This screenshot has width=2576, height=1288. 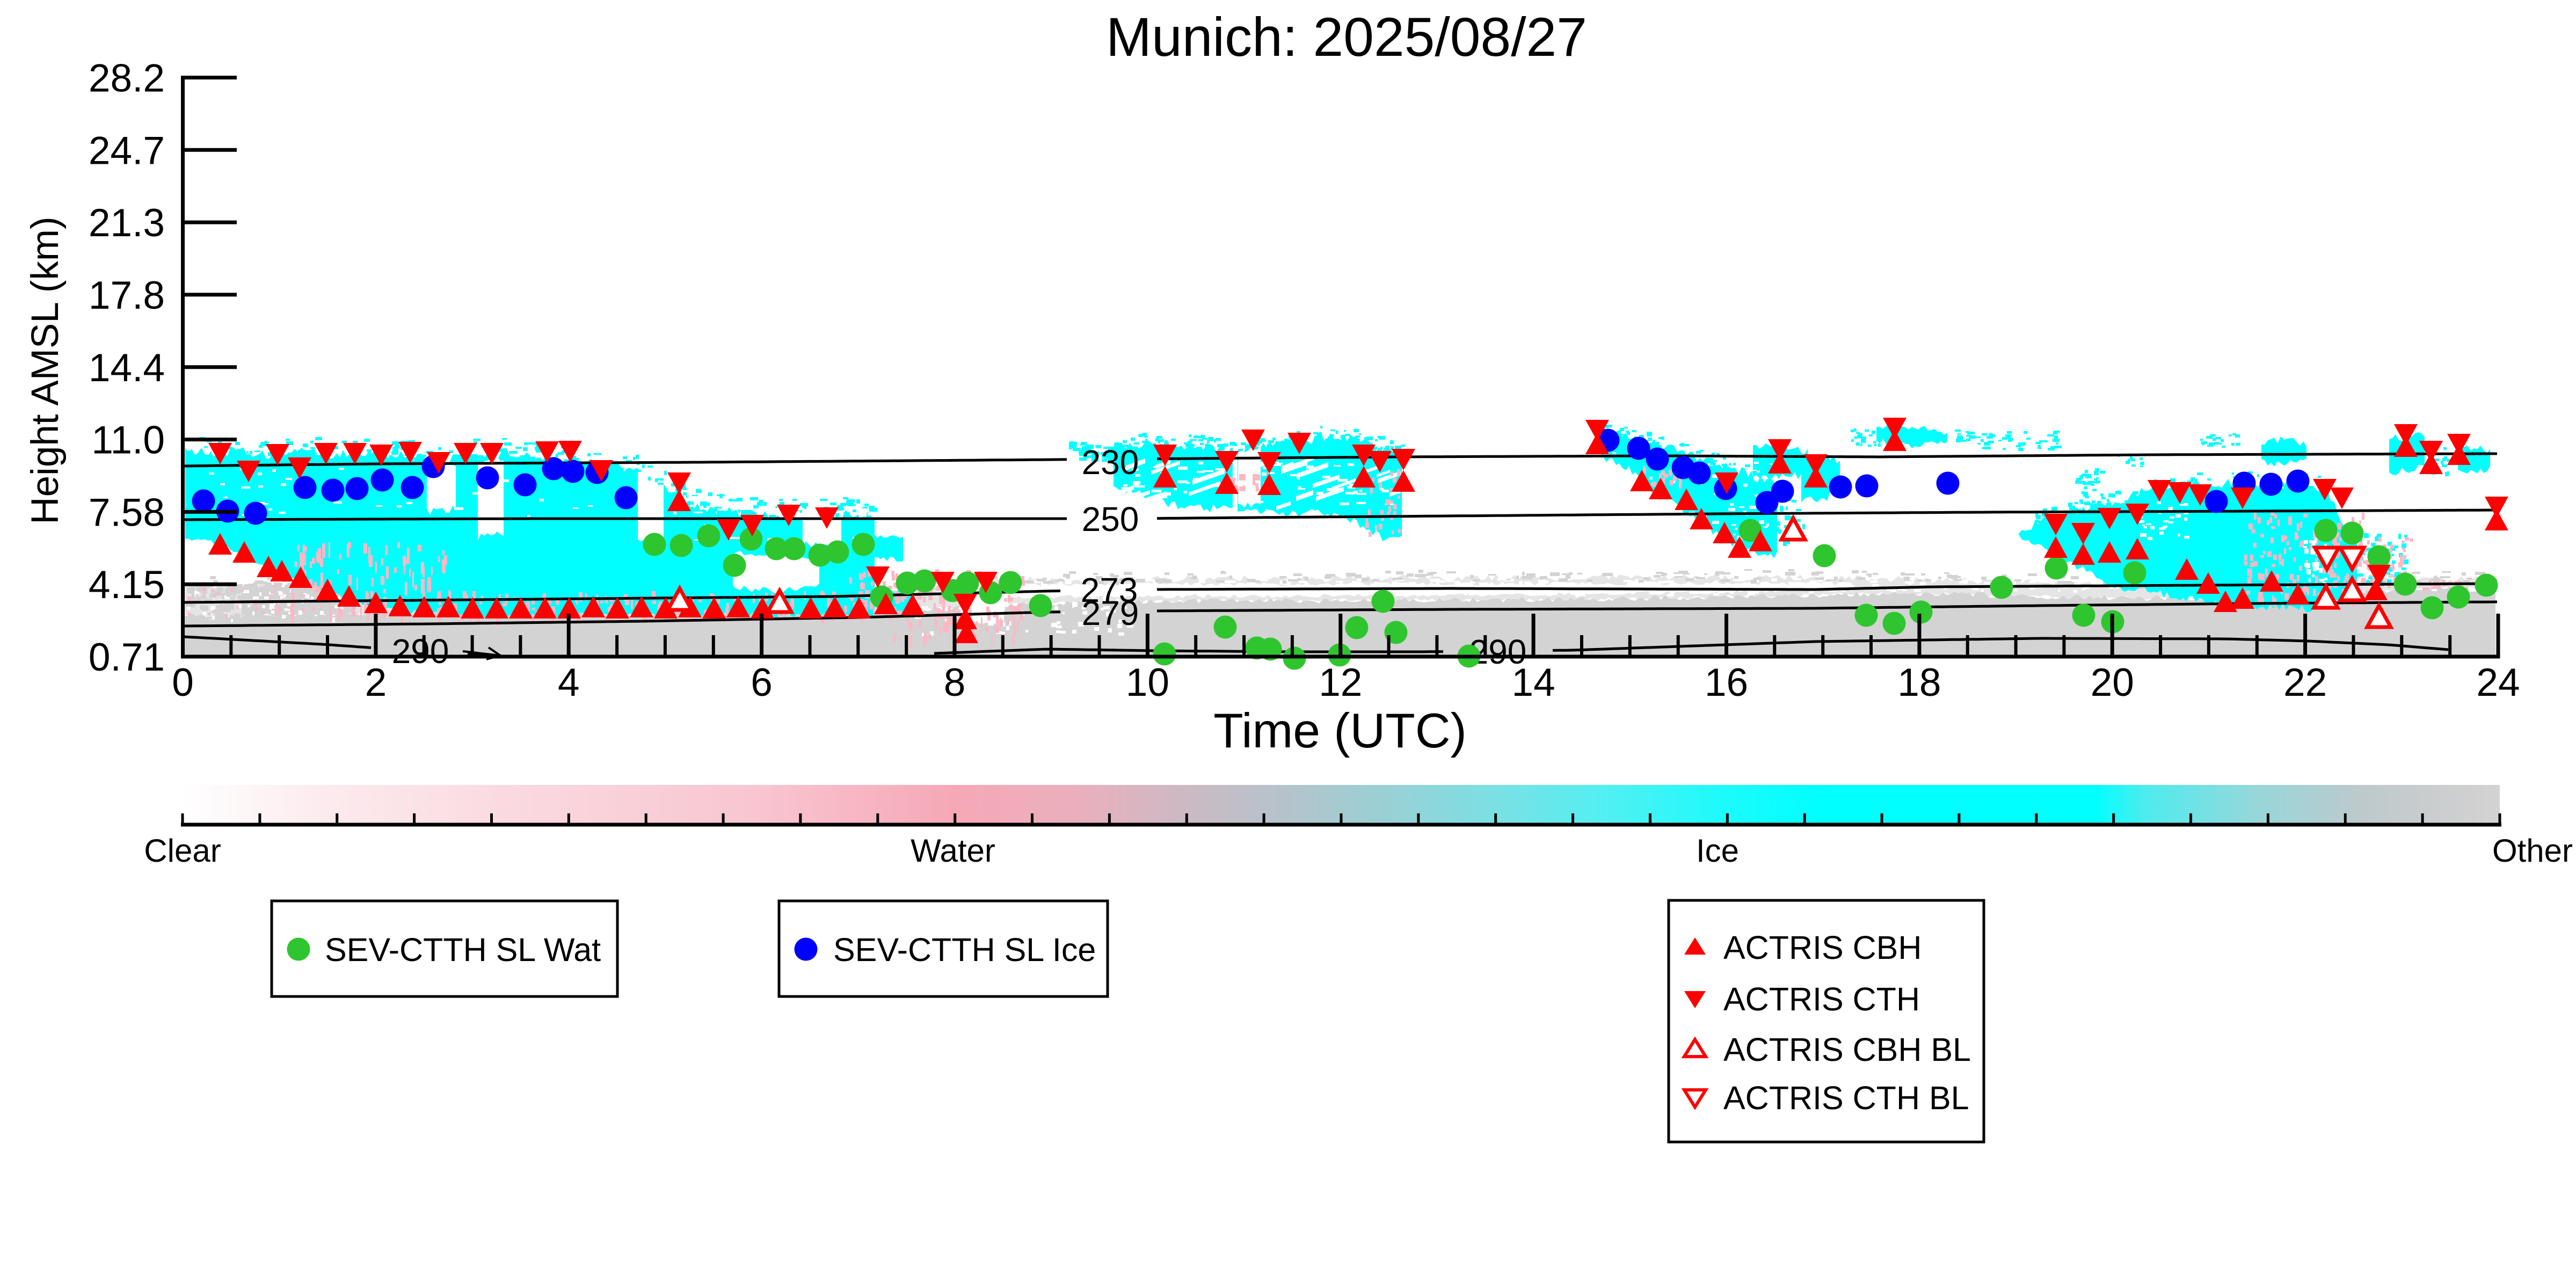 What do you see at coordinates (127, 512) in the screenshot?
I see `svg-text: 7.58` at bounding box center [127, 512].